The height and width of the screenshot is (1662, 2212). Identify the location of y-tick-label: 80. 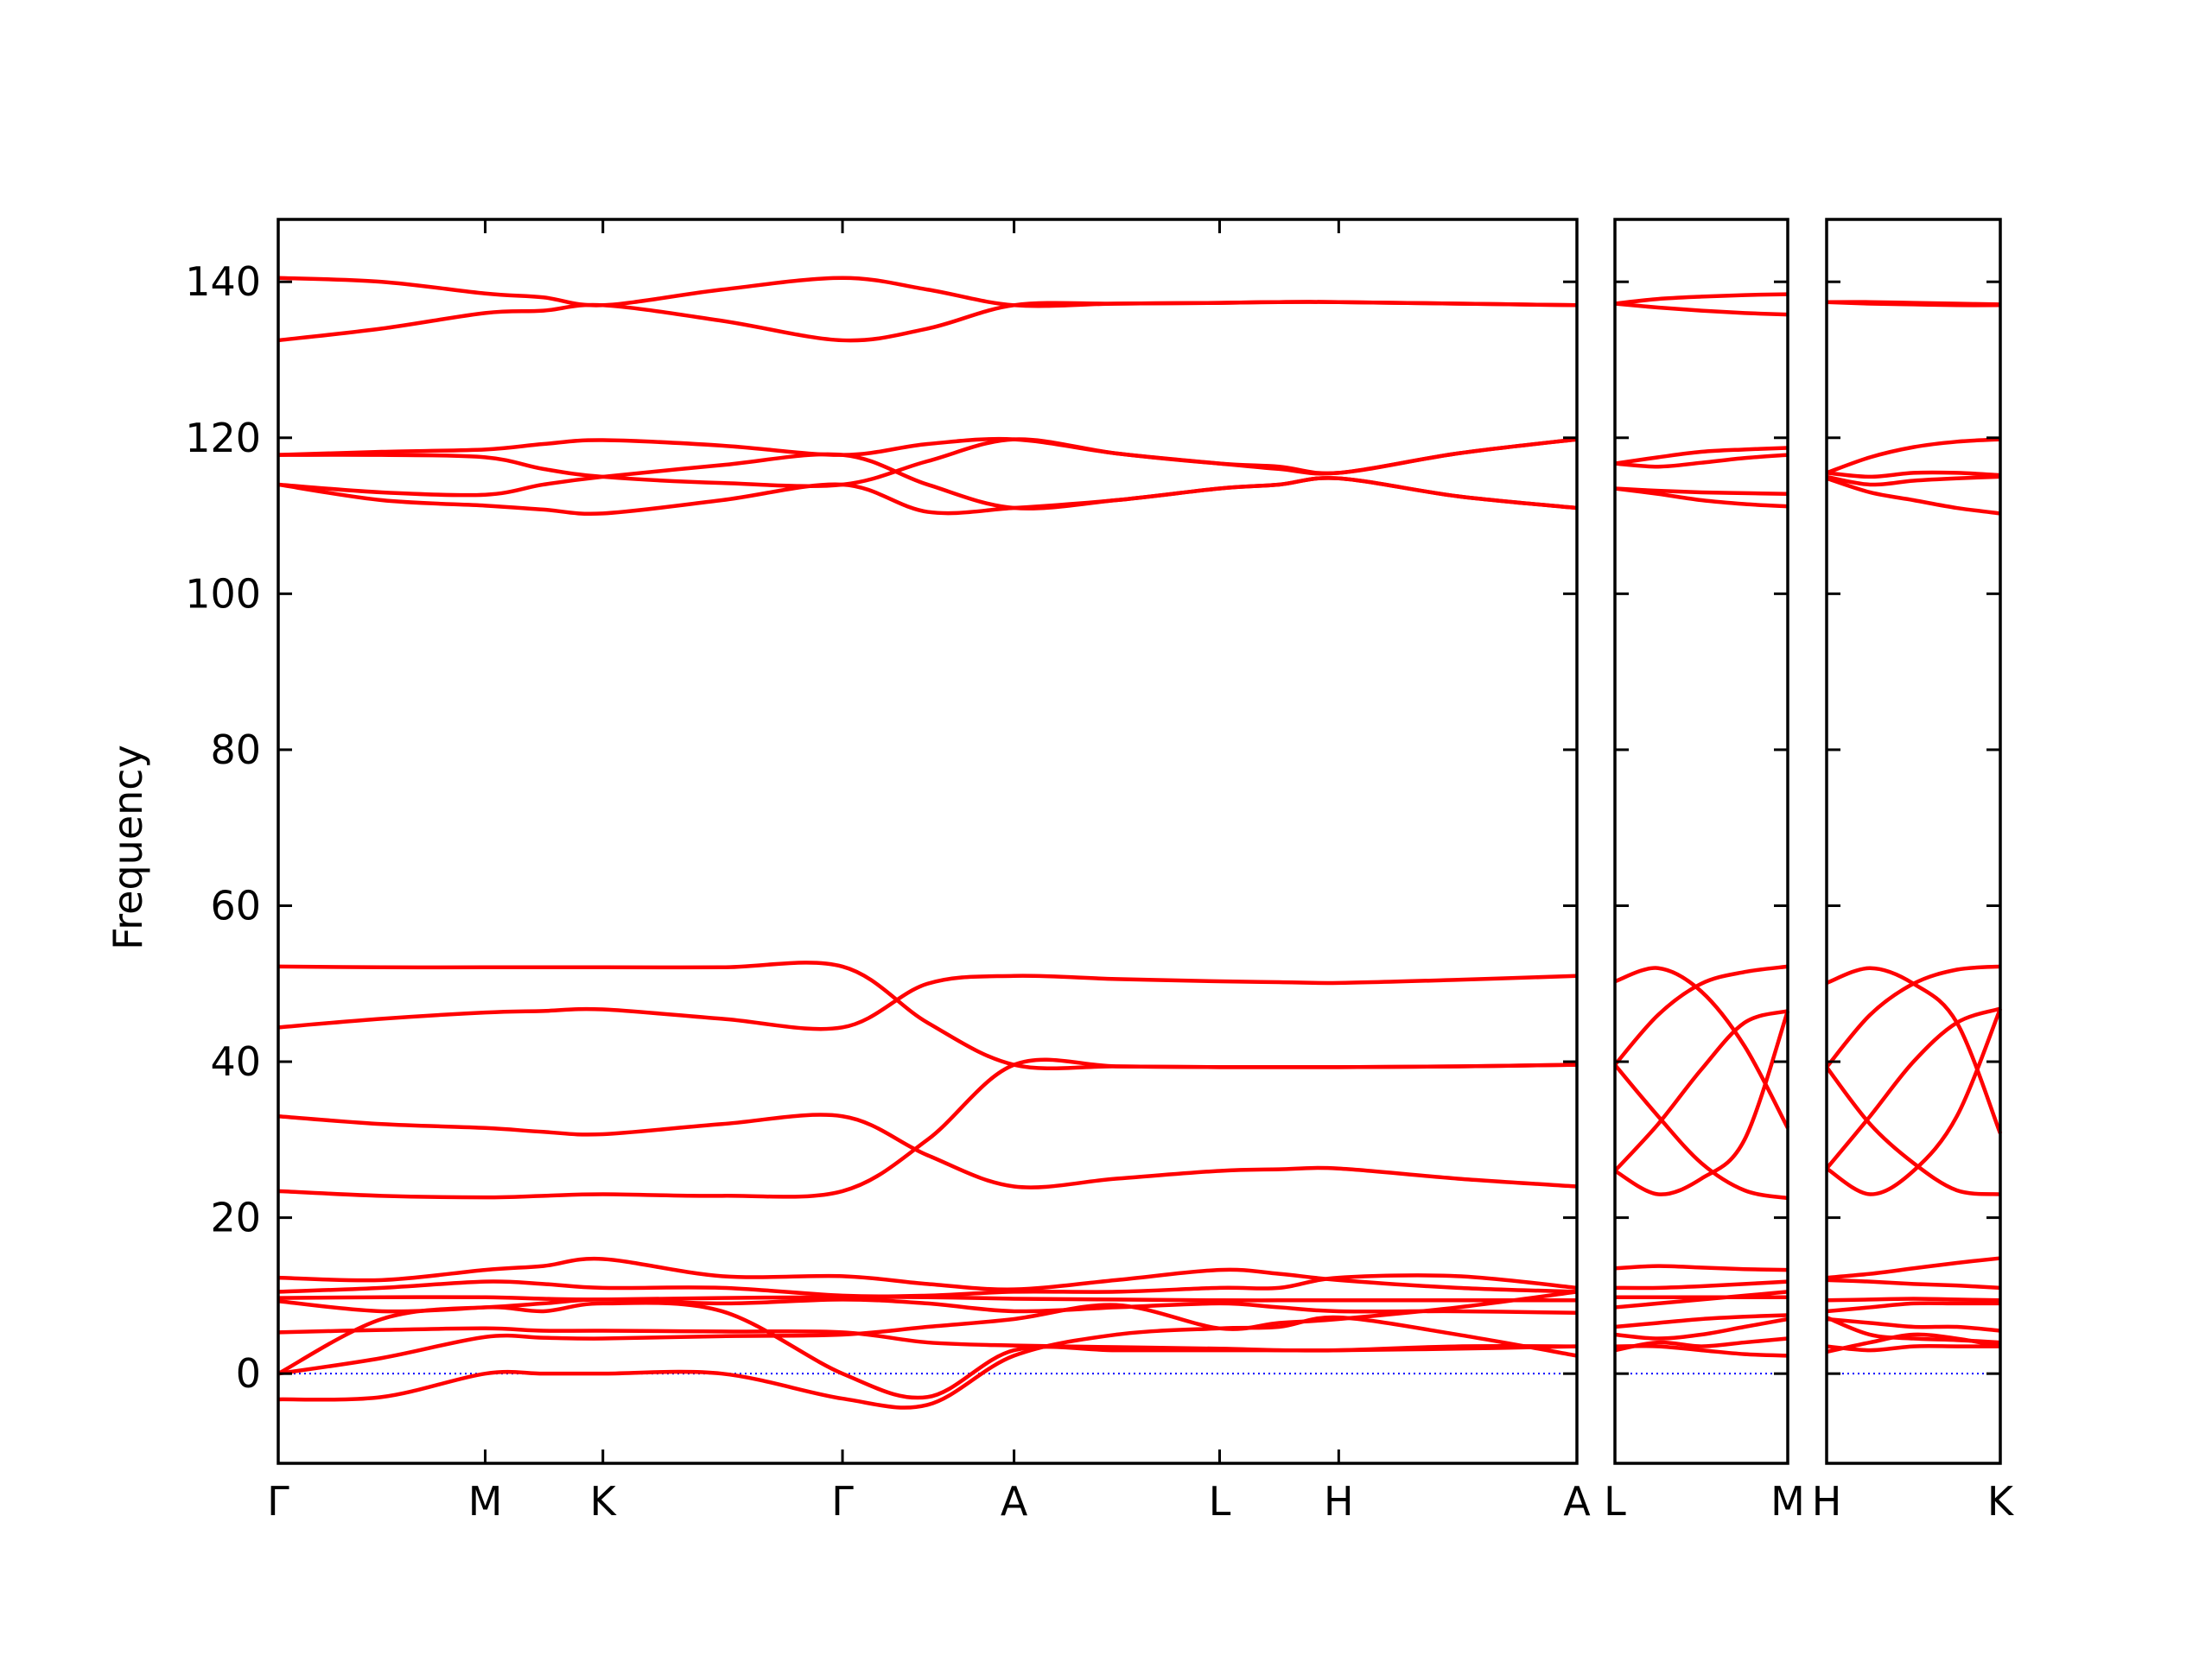
(235, 749).